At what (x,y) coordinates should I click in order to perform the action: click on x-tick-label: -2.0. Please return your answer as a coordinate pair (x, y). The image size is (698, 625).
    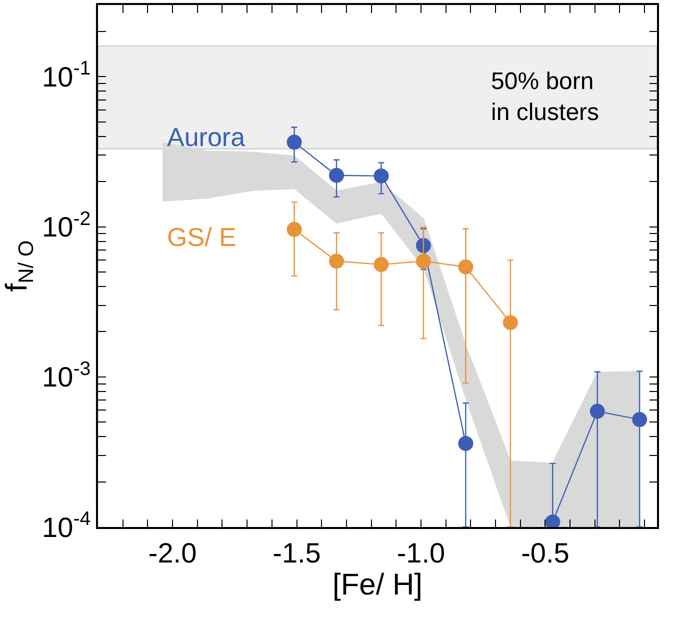
    Looking at the image, I should click on (172, 552).